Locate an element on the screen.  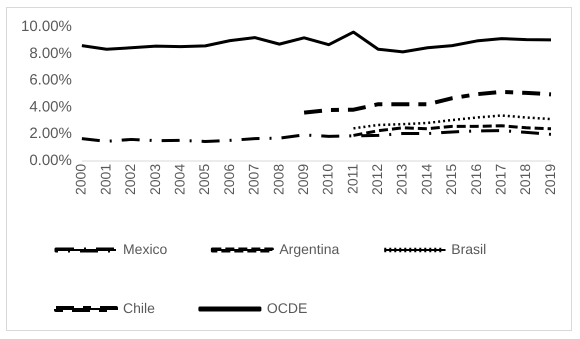
x-tick-label: 2014 is located at coordinates (426, 180).